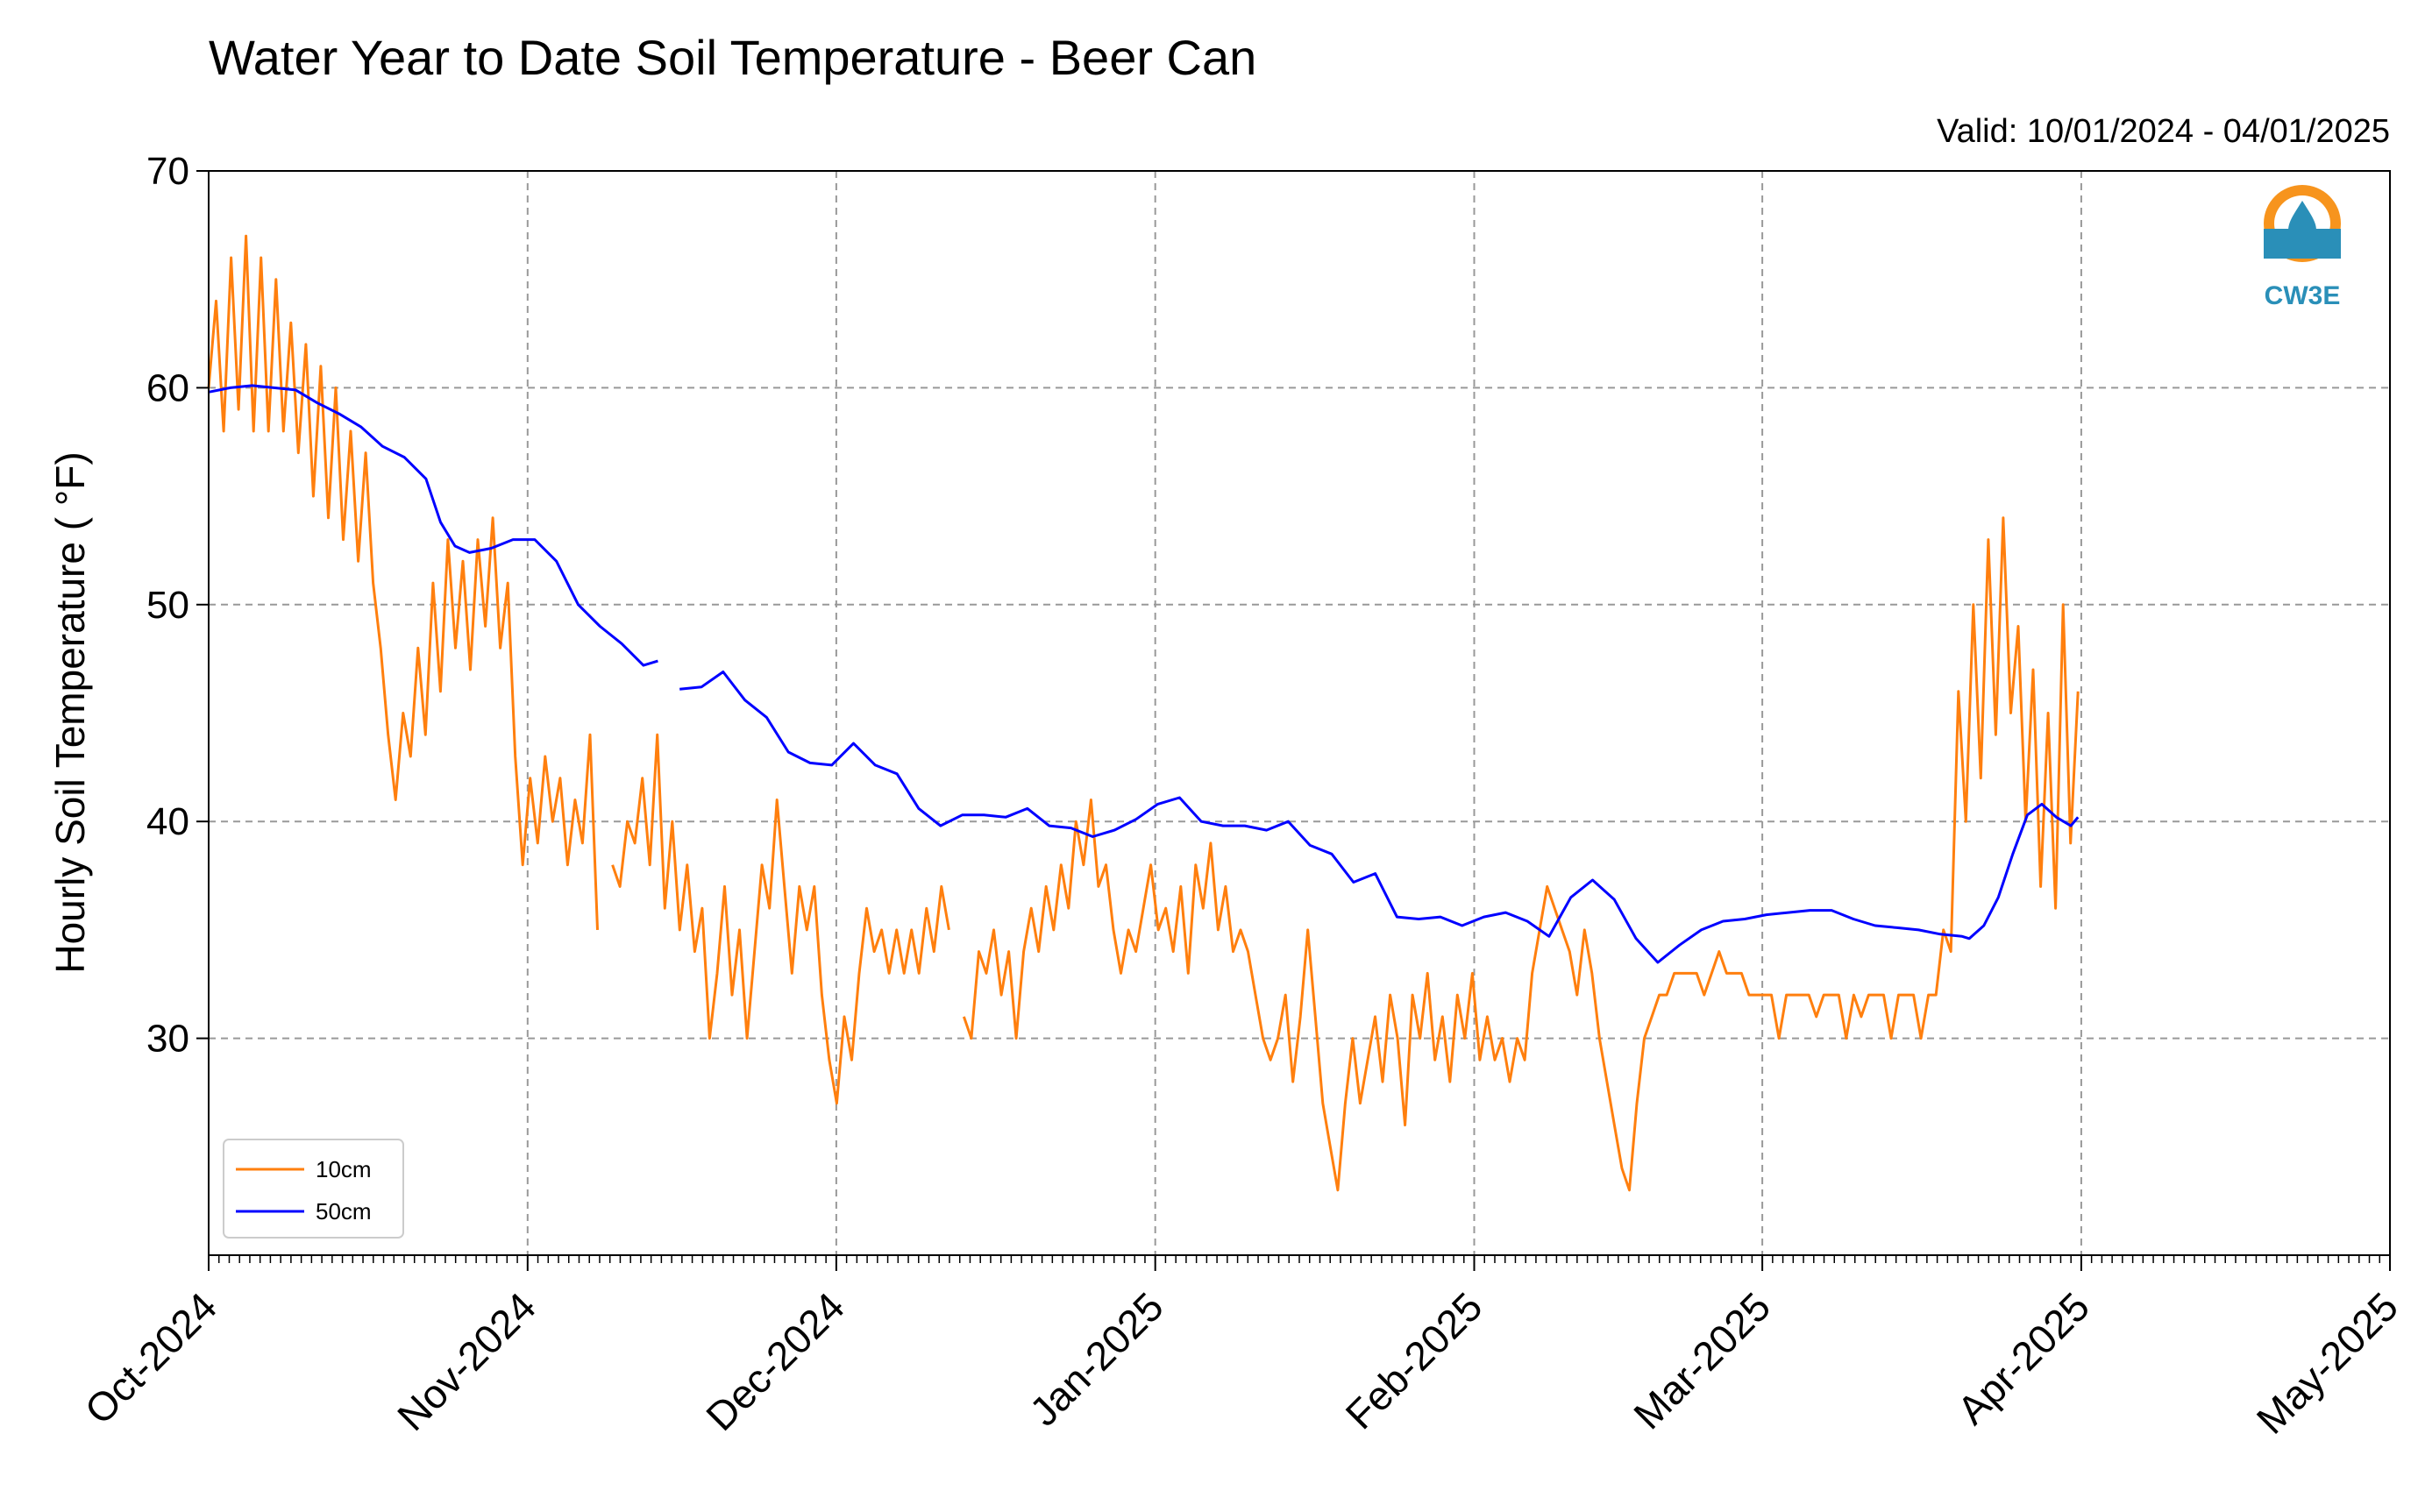 This screenshot has width=2418, height=1512. Describe the element at coordinates (151, 1358) in the screenshot. I see `x-tick-label: Oct-2024` at that location.